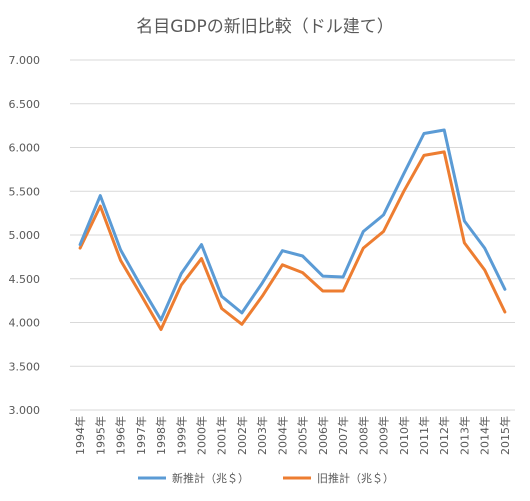  I want to click on x-tick-label: 1996年, so click(121, 435).